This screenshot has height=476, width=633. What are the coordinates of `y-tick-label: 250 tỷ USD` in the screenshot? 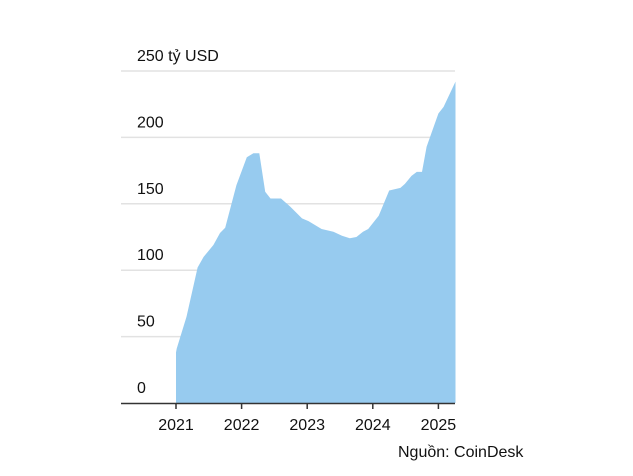 It's located at (178, 56).